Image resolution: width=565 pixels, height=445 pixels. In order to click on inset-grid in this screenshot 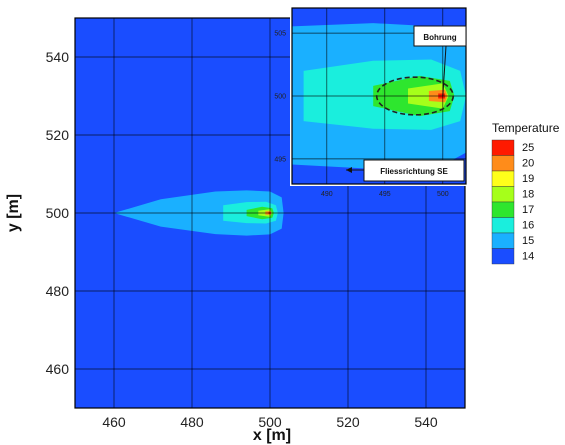, I will do `click(379, 96)`.